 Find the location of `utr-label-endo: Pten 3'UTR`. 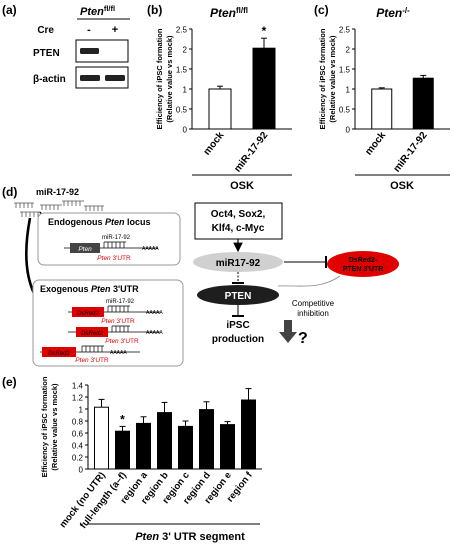

utr-label-endo: Pten 3'UTR is located at coordinates (114, 258).